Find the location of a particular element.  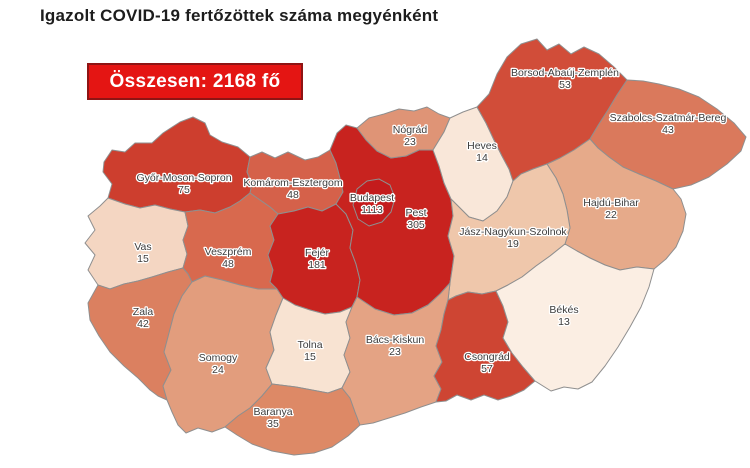

county-value-nograd: 23 is located at coordinates (410, 142).